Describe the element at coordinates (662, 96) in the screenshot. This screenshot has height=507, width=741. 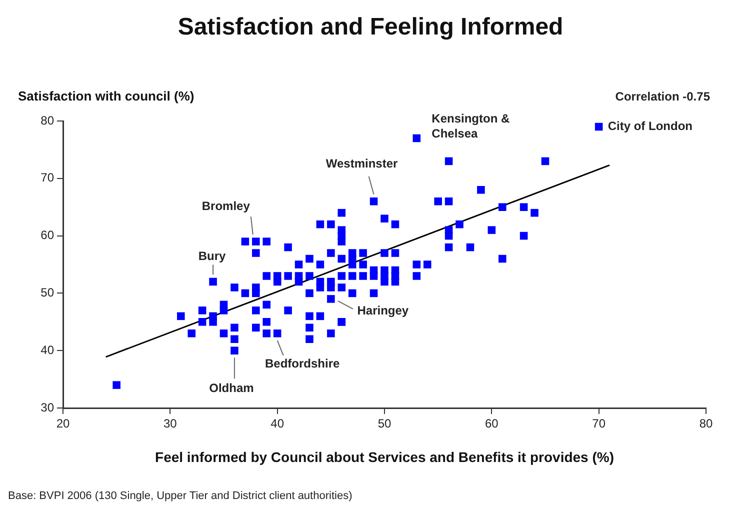
I see `text: Correlation -0.75` at that location.